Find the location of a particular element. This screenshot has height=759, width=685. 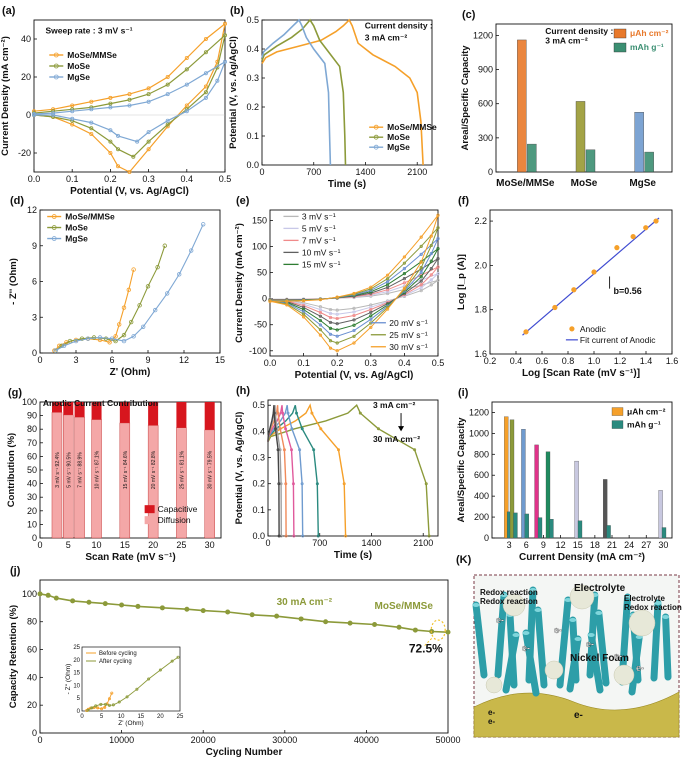

y-tick-label: 2.2 is located at coordinates (480, 221).